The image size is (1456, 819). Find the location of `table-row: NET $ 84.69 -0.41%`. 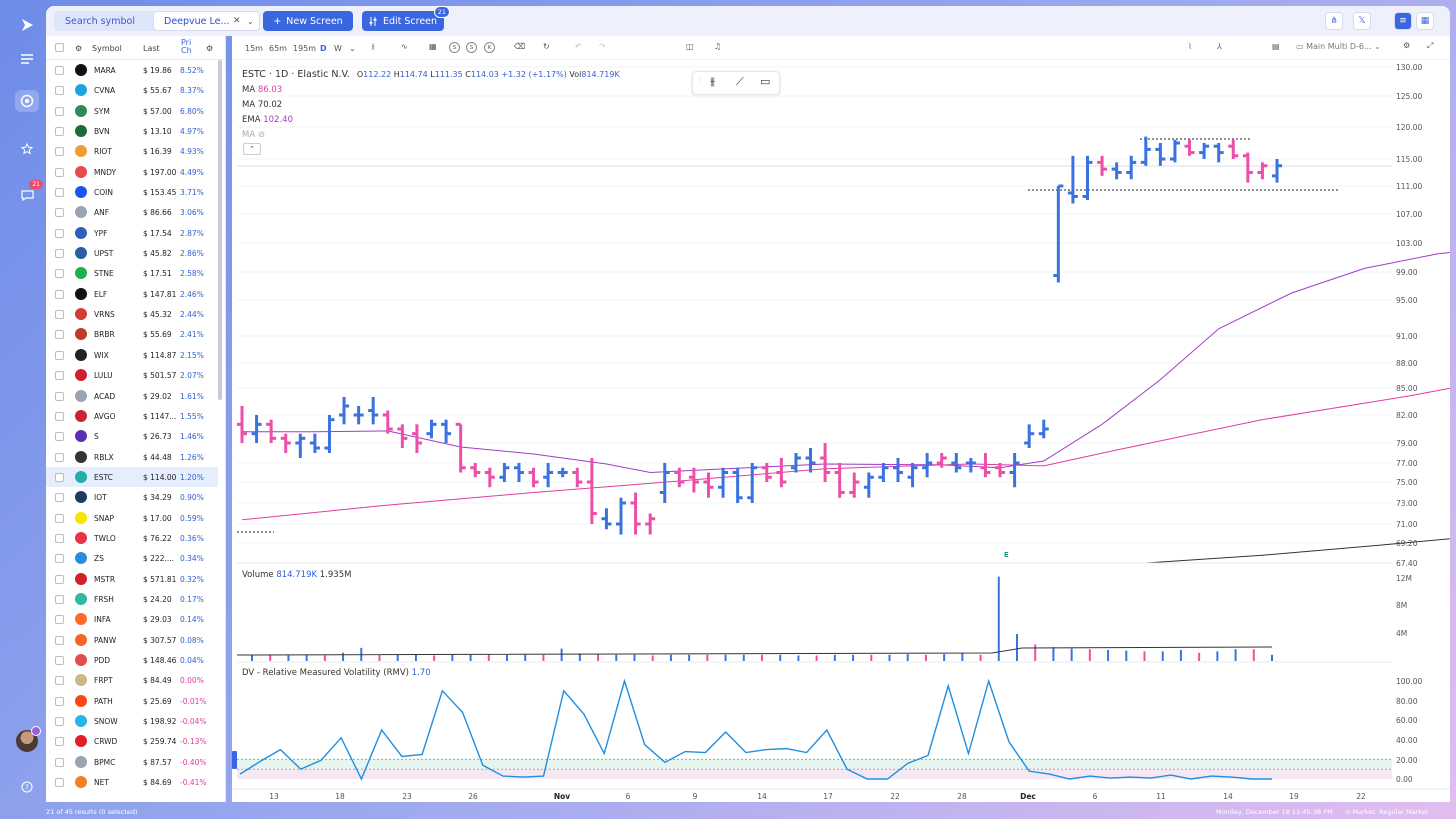

table-row: NET $ 84.69 -0.41% is located at coordinates (132, 782).